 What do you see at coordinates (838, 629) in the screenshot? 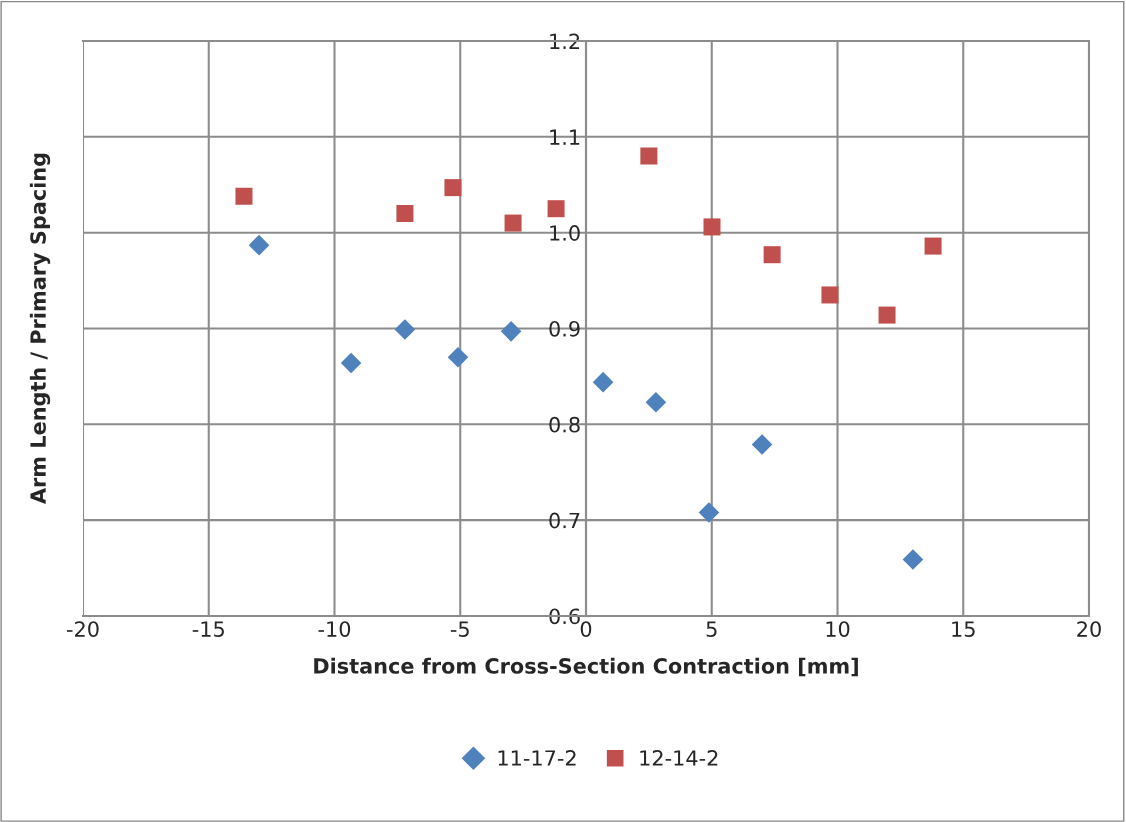
I see `x-tick-label: 10` at bounding box center [838, 629].